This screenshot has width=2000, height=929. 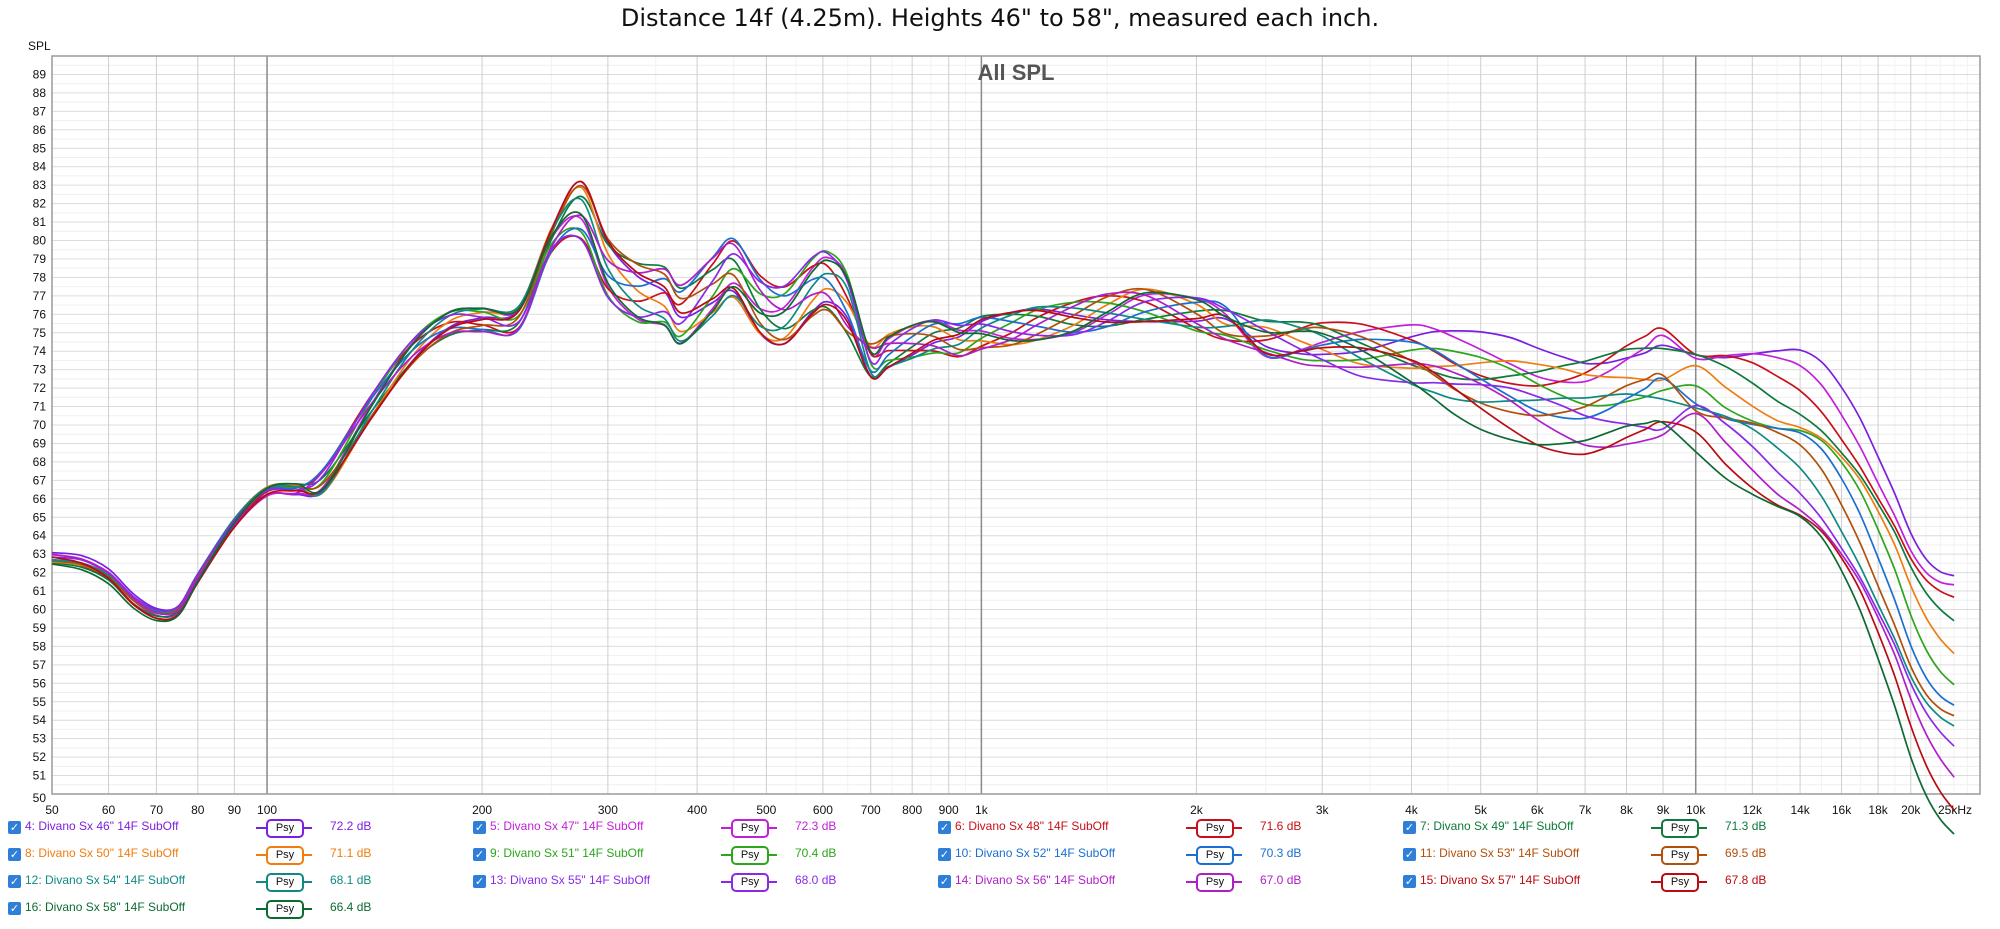 I want to click on y-tick-label: 71, so click(x=40, y=407).